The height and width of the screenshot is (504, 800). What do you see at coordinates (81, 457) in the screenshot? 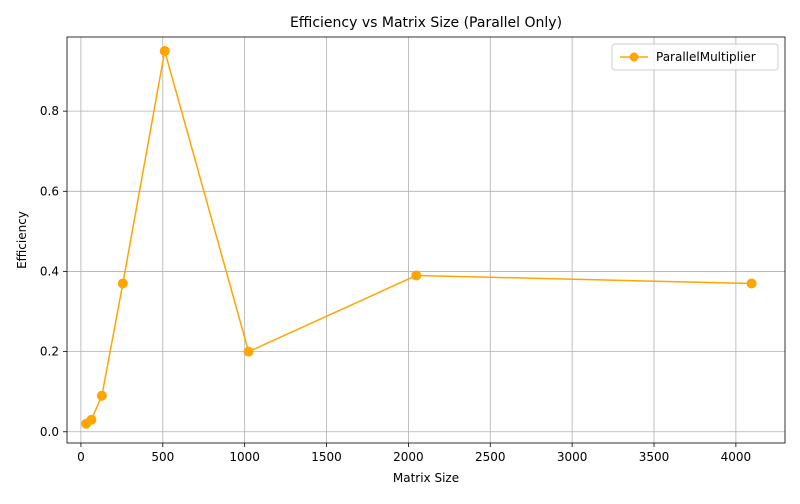
I see `x-tick-label: 0` at bounding box center [81, 457].